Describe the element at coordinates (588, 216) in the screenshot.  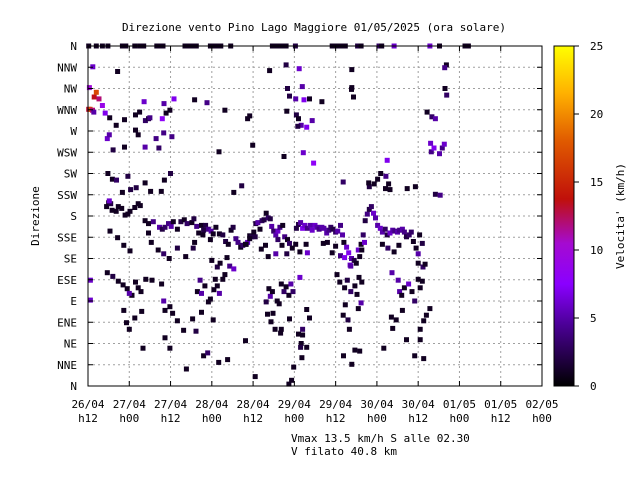
I see `colorbar-ticks: 0 5 10 15 20 25` at that location.